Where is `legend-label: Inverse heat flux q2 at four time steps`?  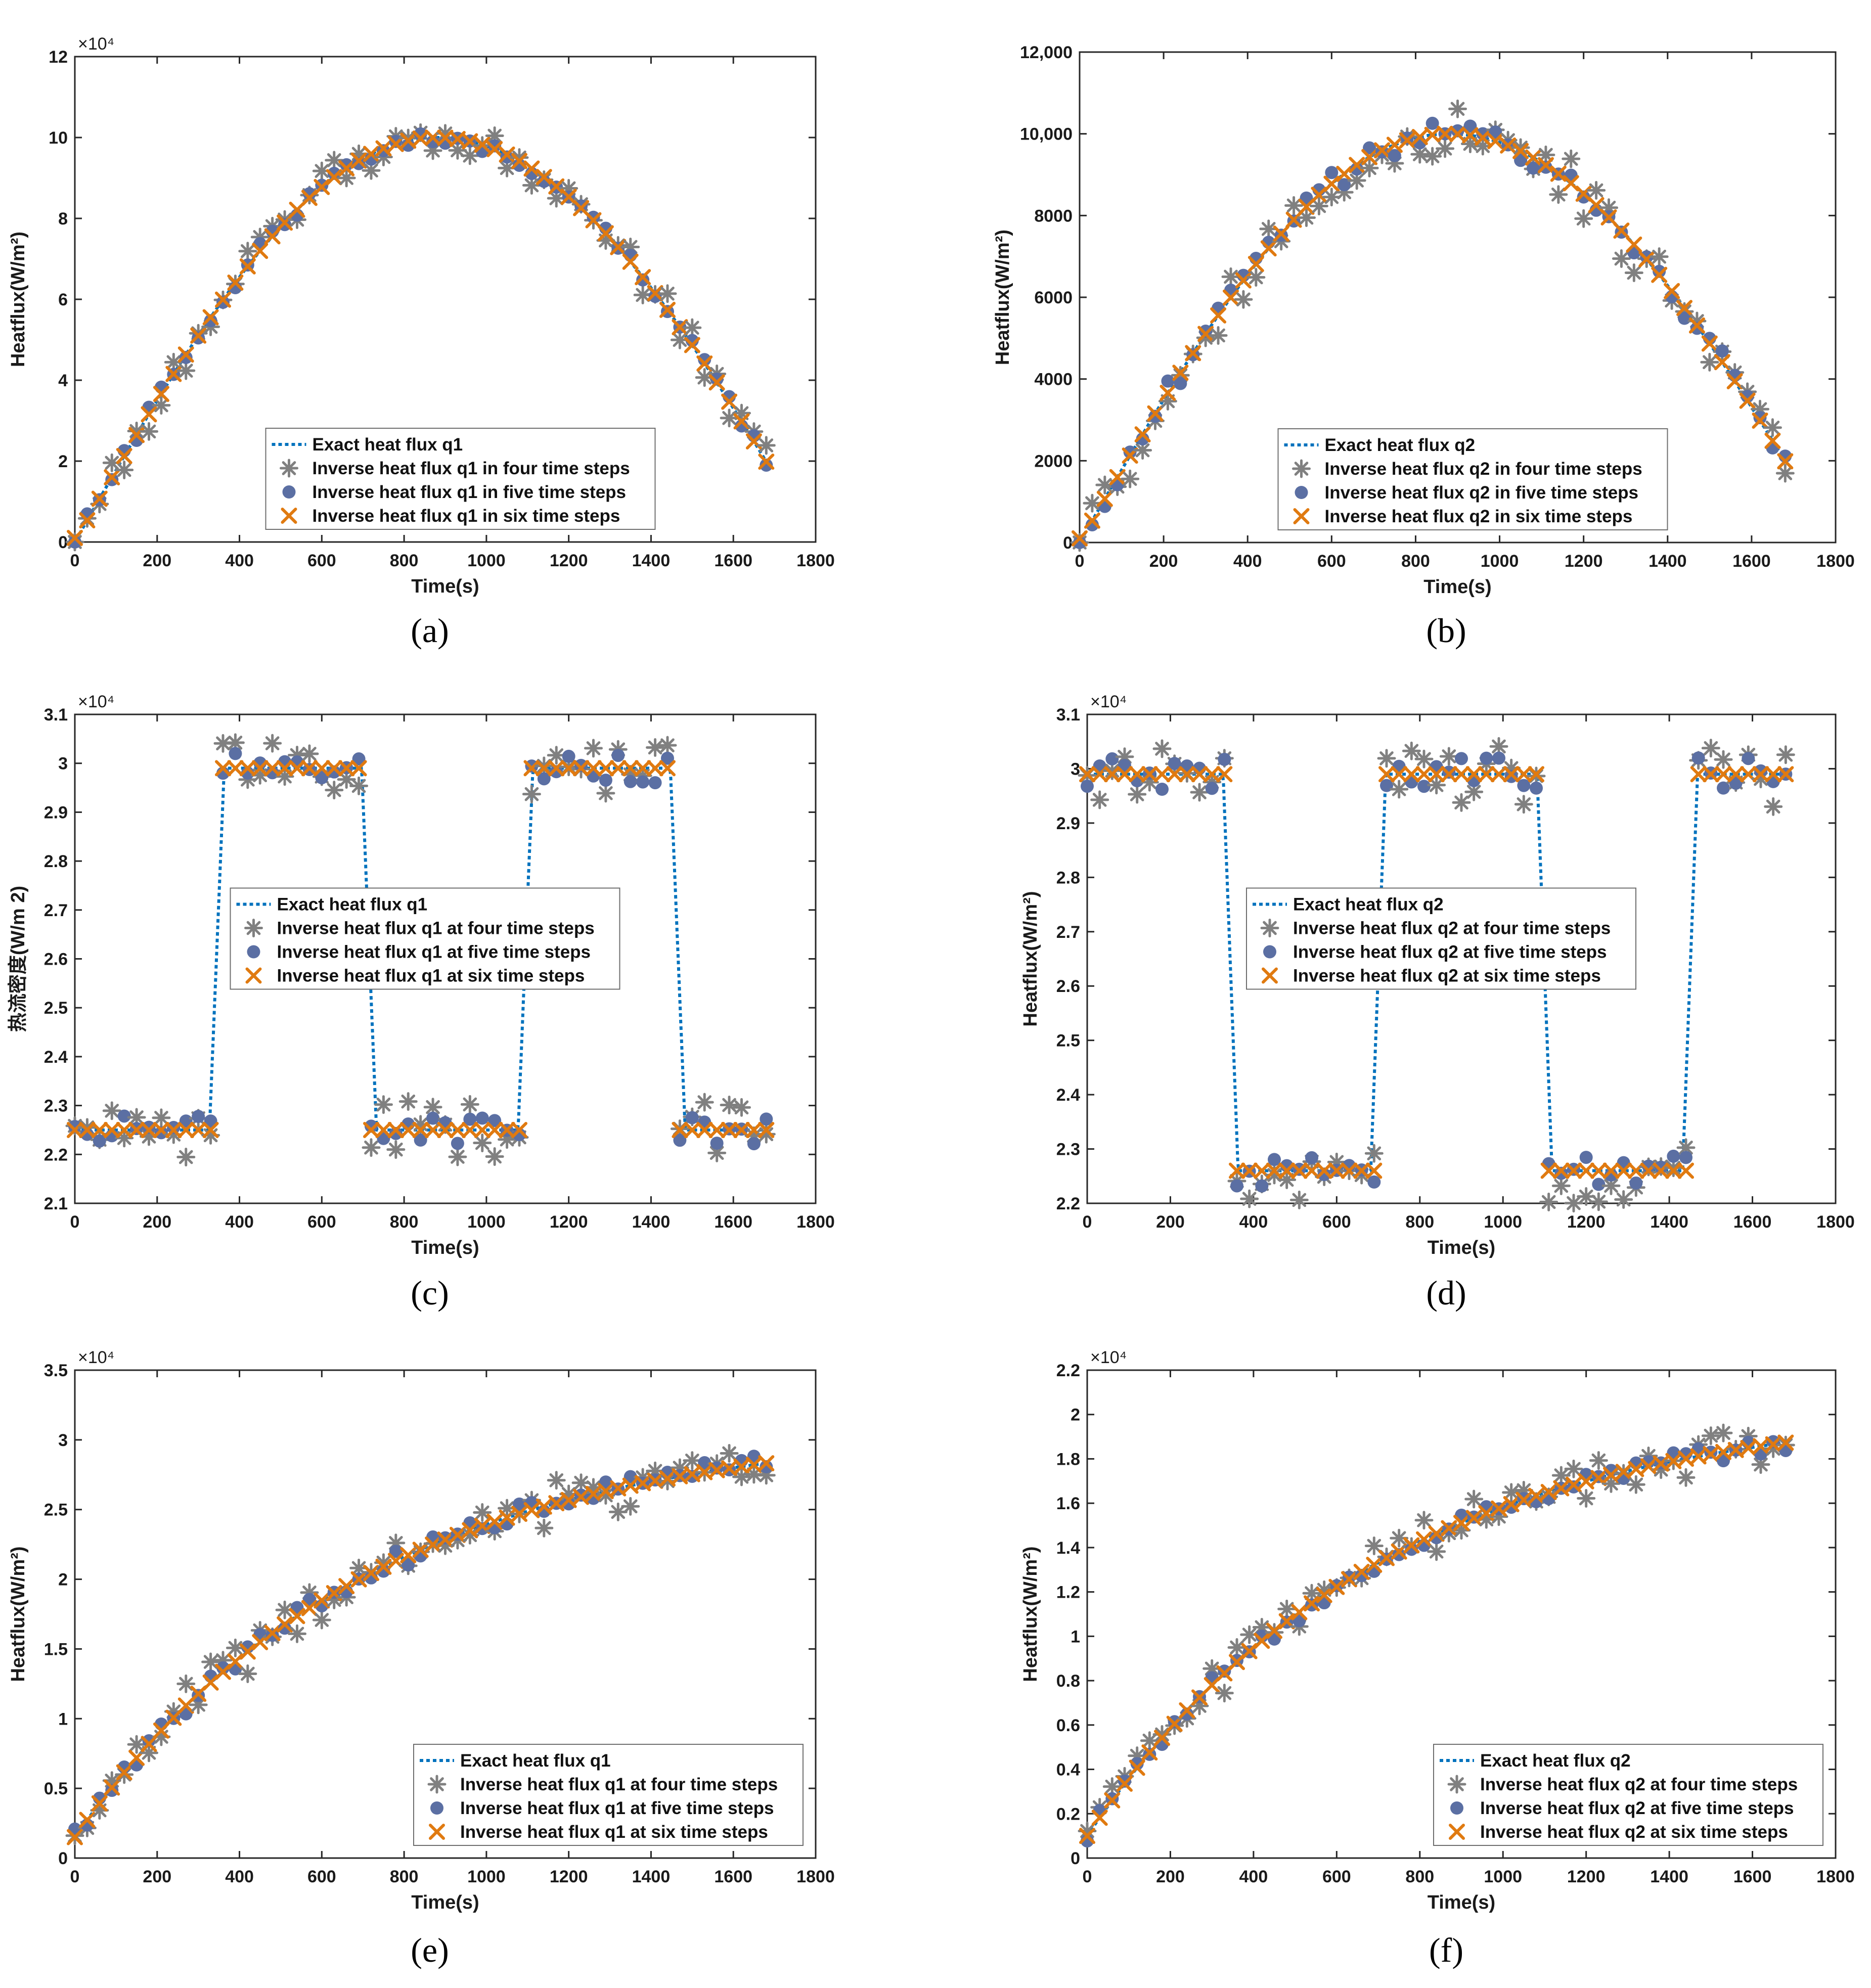 legend-label: Inverse heat flux q2 at four time steps is located at coordinates (1639, 1784).